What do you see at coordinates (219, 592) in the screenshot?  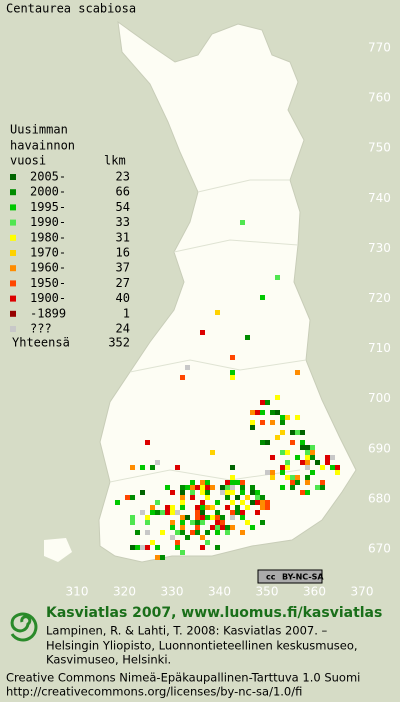 I see `x-grid-label: 340` at bounding box center [219, 592].